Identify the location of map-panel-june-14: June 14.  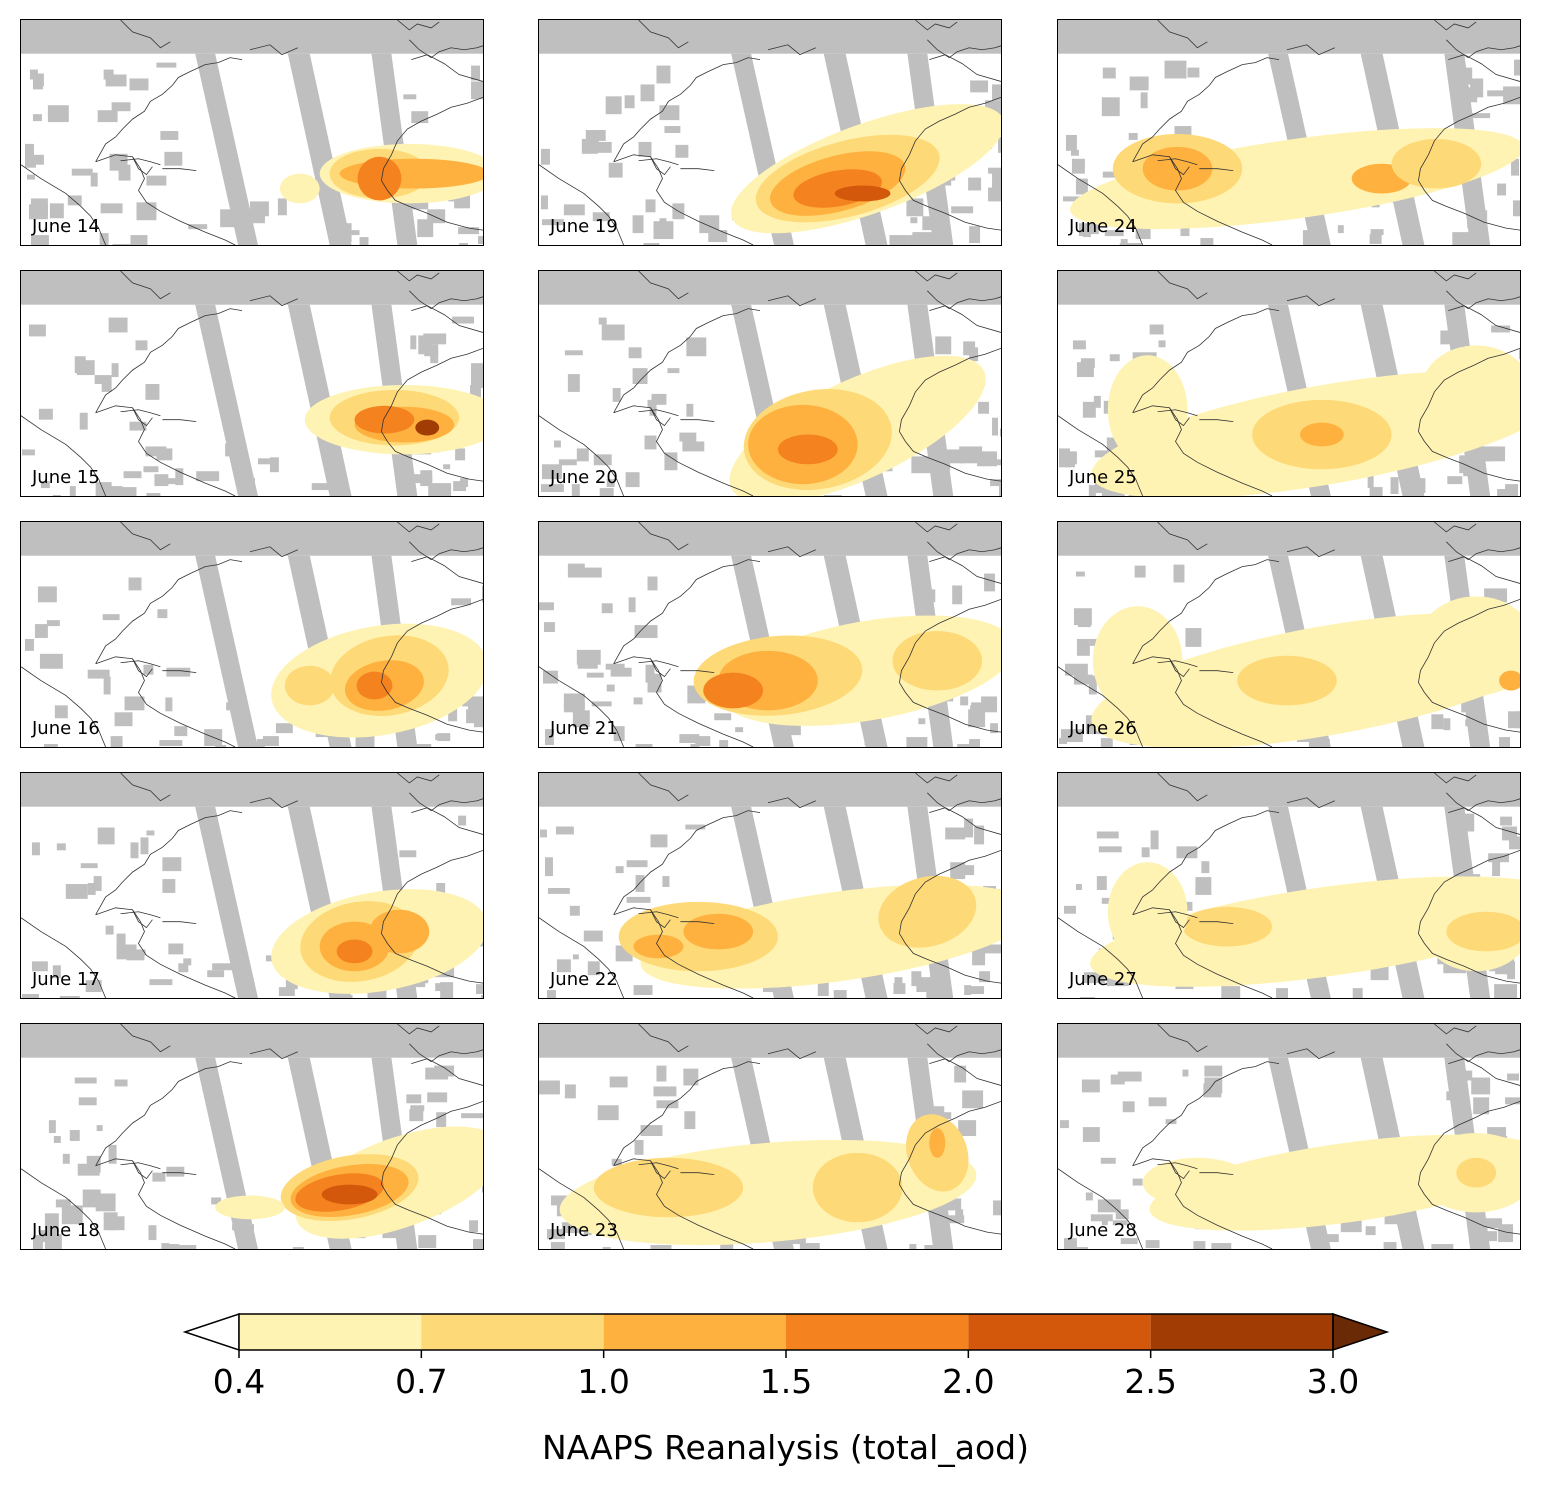
(252, 132).